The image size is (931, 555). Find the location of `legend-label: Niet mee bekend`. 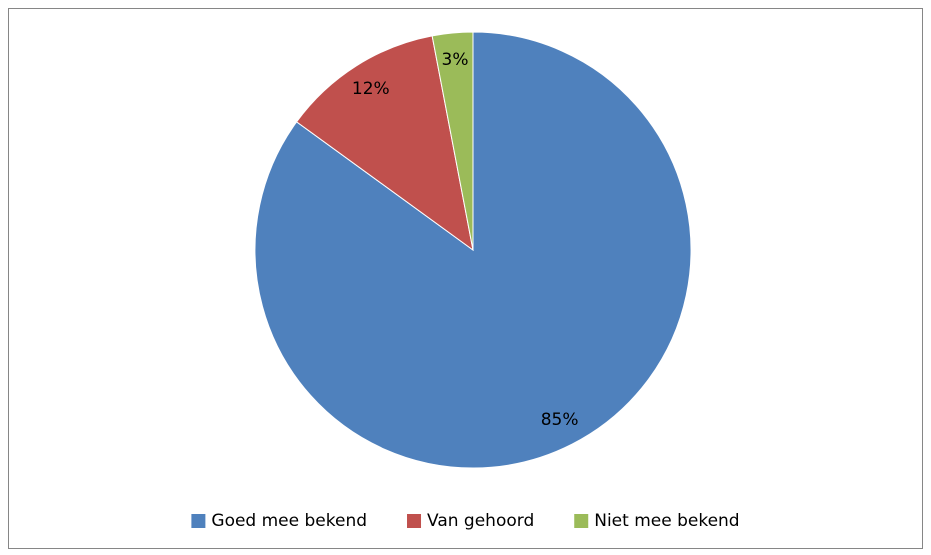

legend-label: Niet mee bekend is located at coordinates (666, 521).